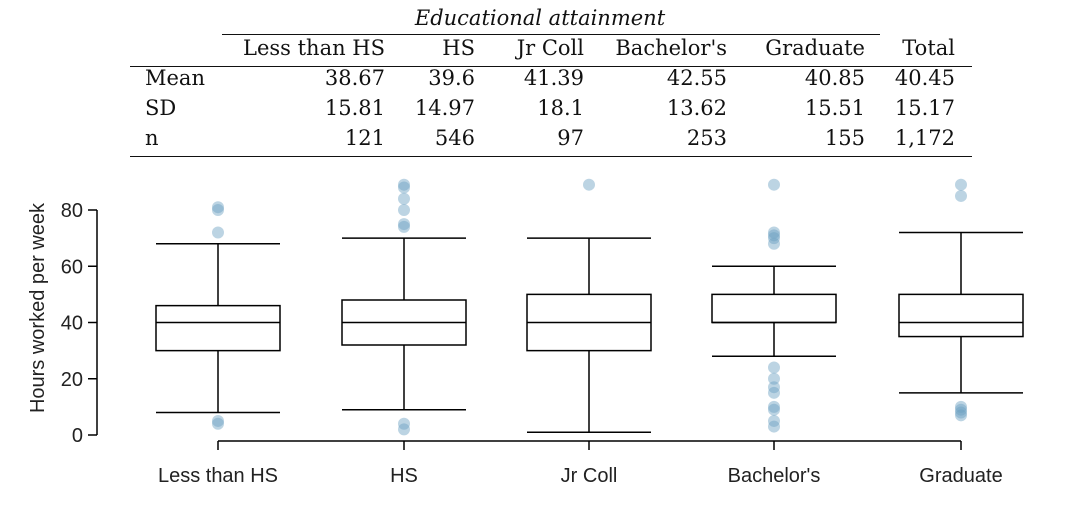  I want to click on table-row-label: n, so click(152, 138).